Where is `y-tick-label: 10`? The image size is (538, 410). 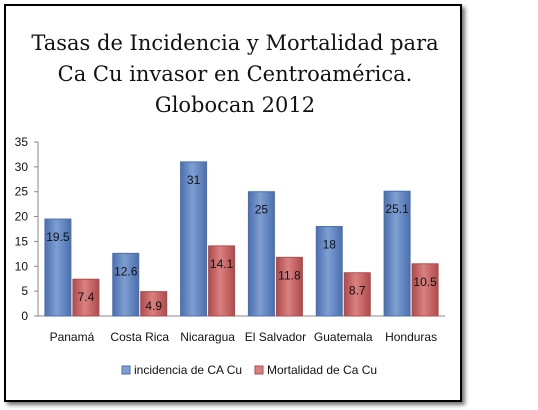
y-tick-label: 10 is located at coordinates (22, 266).